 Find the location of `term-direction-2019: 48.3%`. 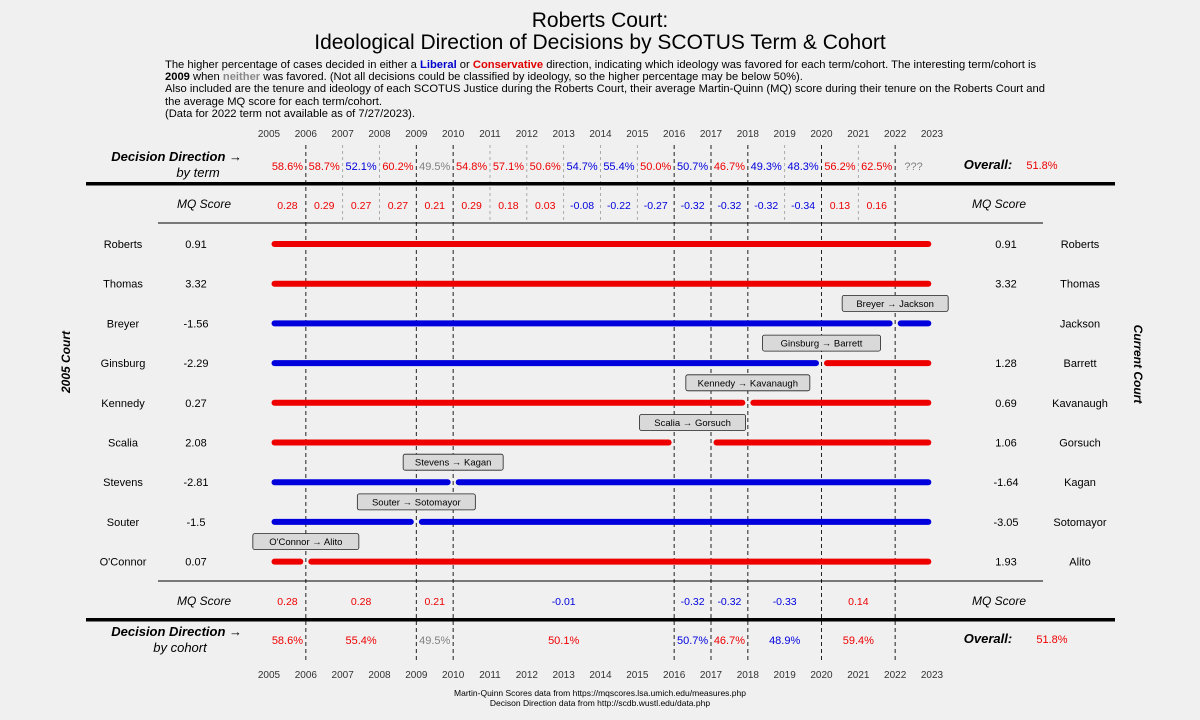

term-direction-2019: 48.3% is located at coordinates (802, 167).